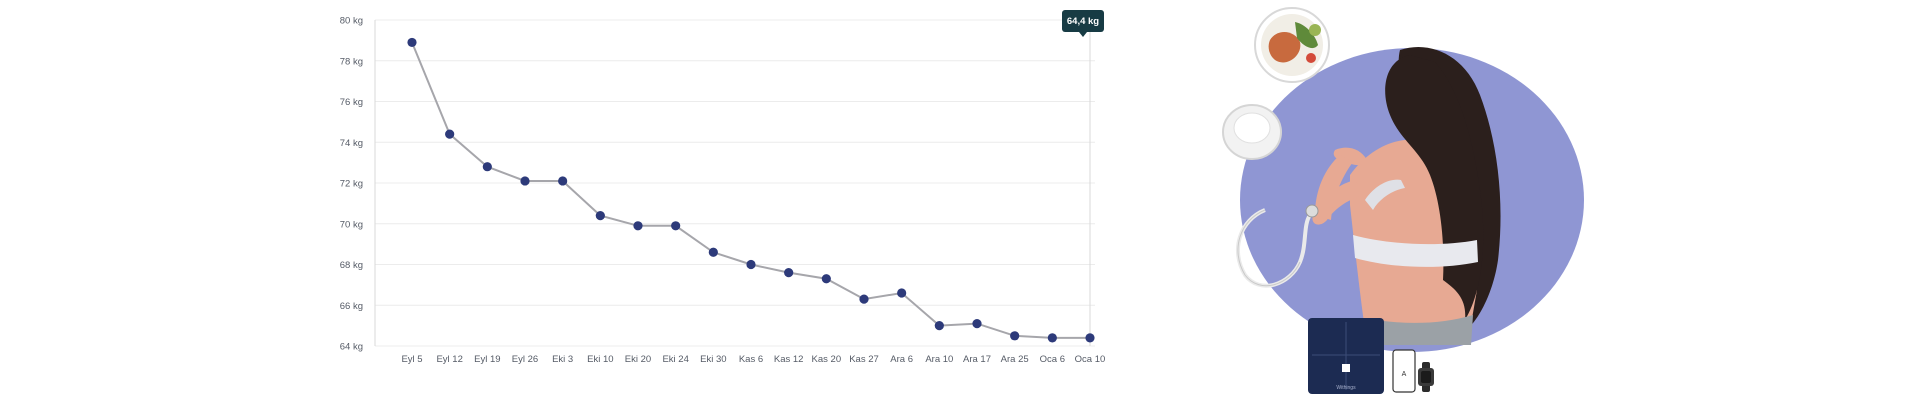 This screenshot has width=1920, height=400. What do you see at coordinates (351, 61) in the screenshot?
I see `y-tick-label: 78 kg` at bounding box center [351, 61].